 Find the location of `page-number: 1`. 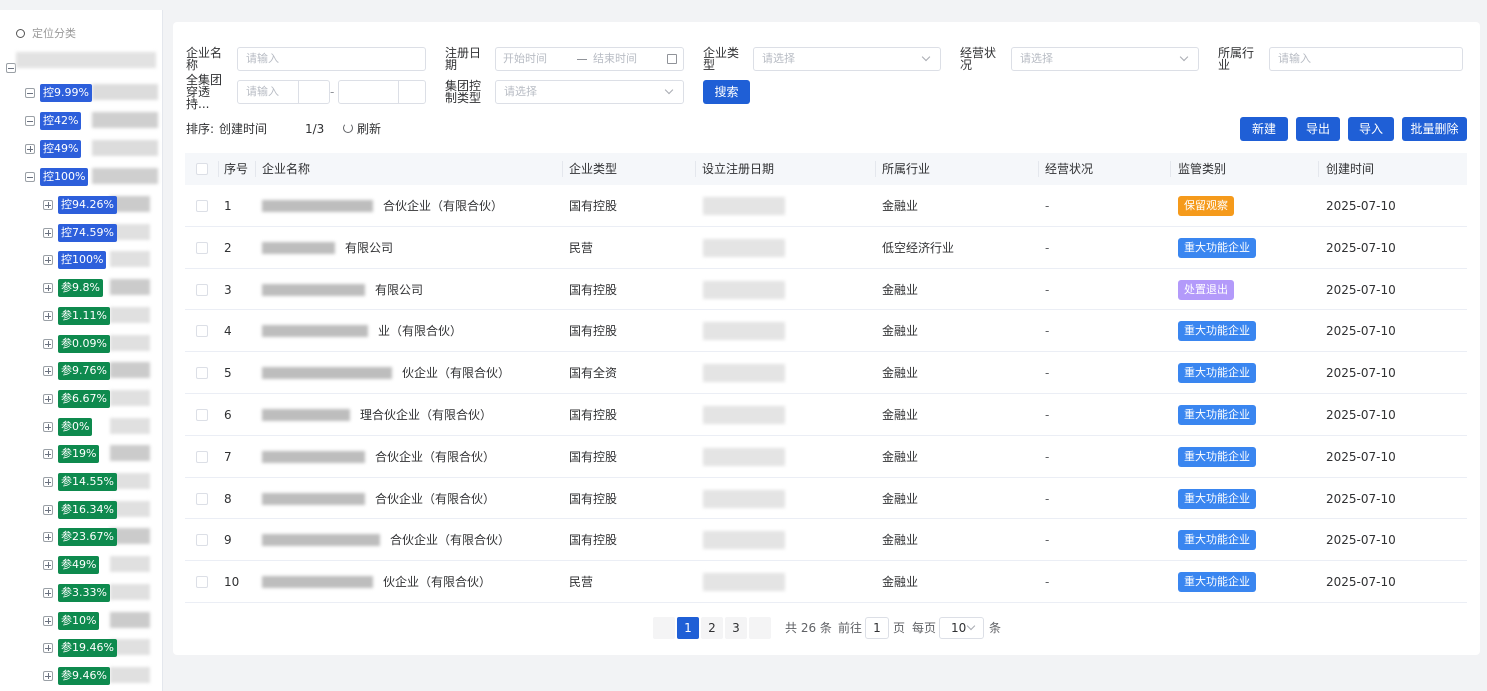

page-number: 1 is located at coordinates (688, 628).